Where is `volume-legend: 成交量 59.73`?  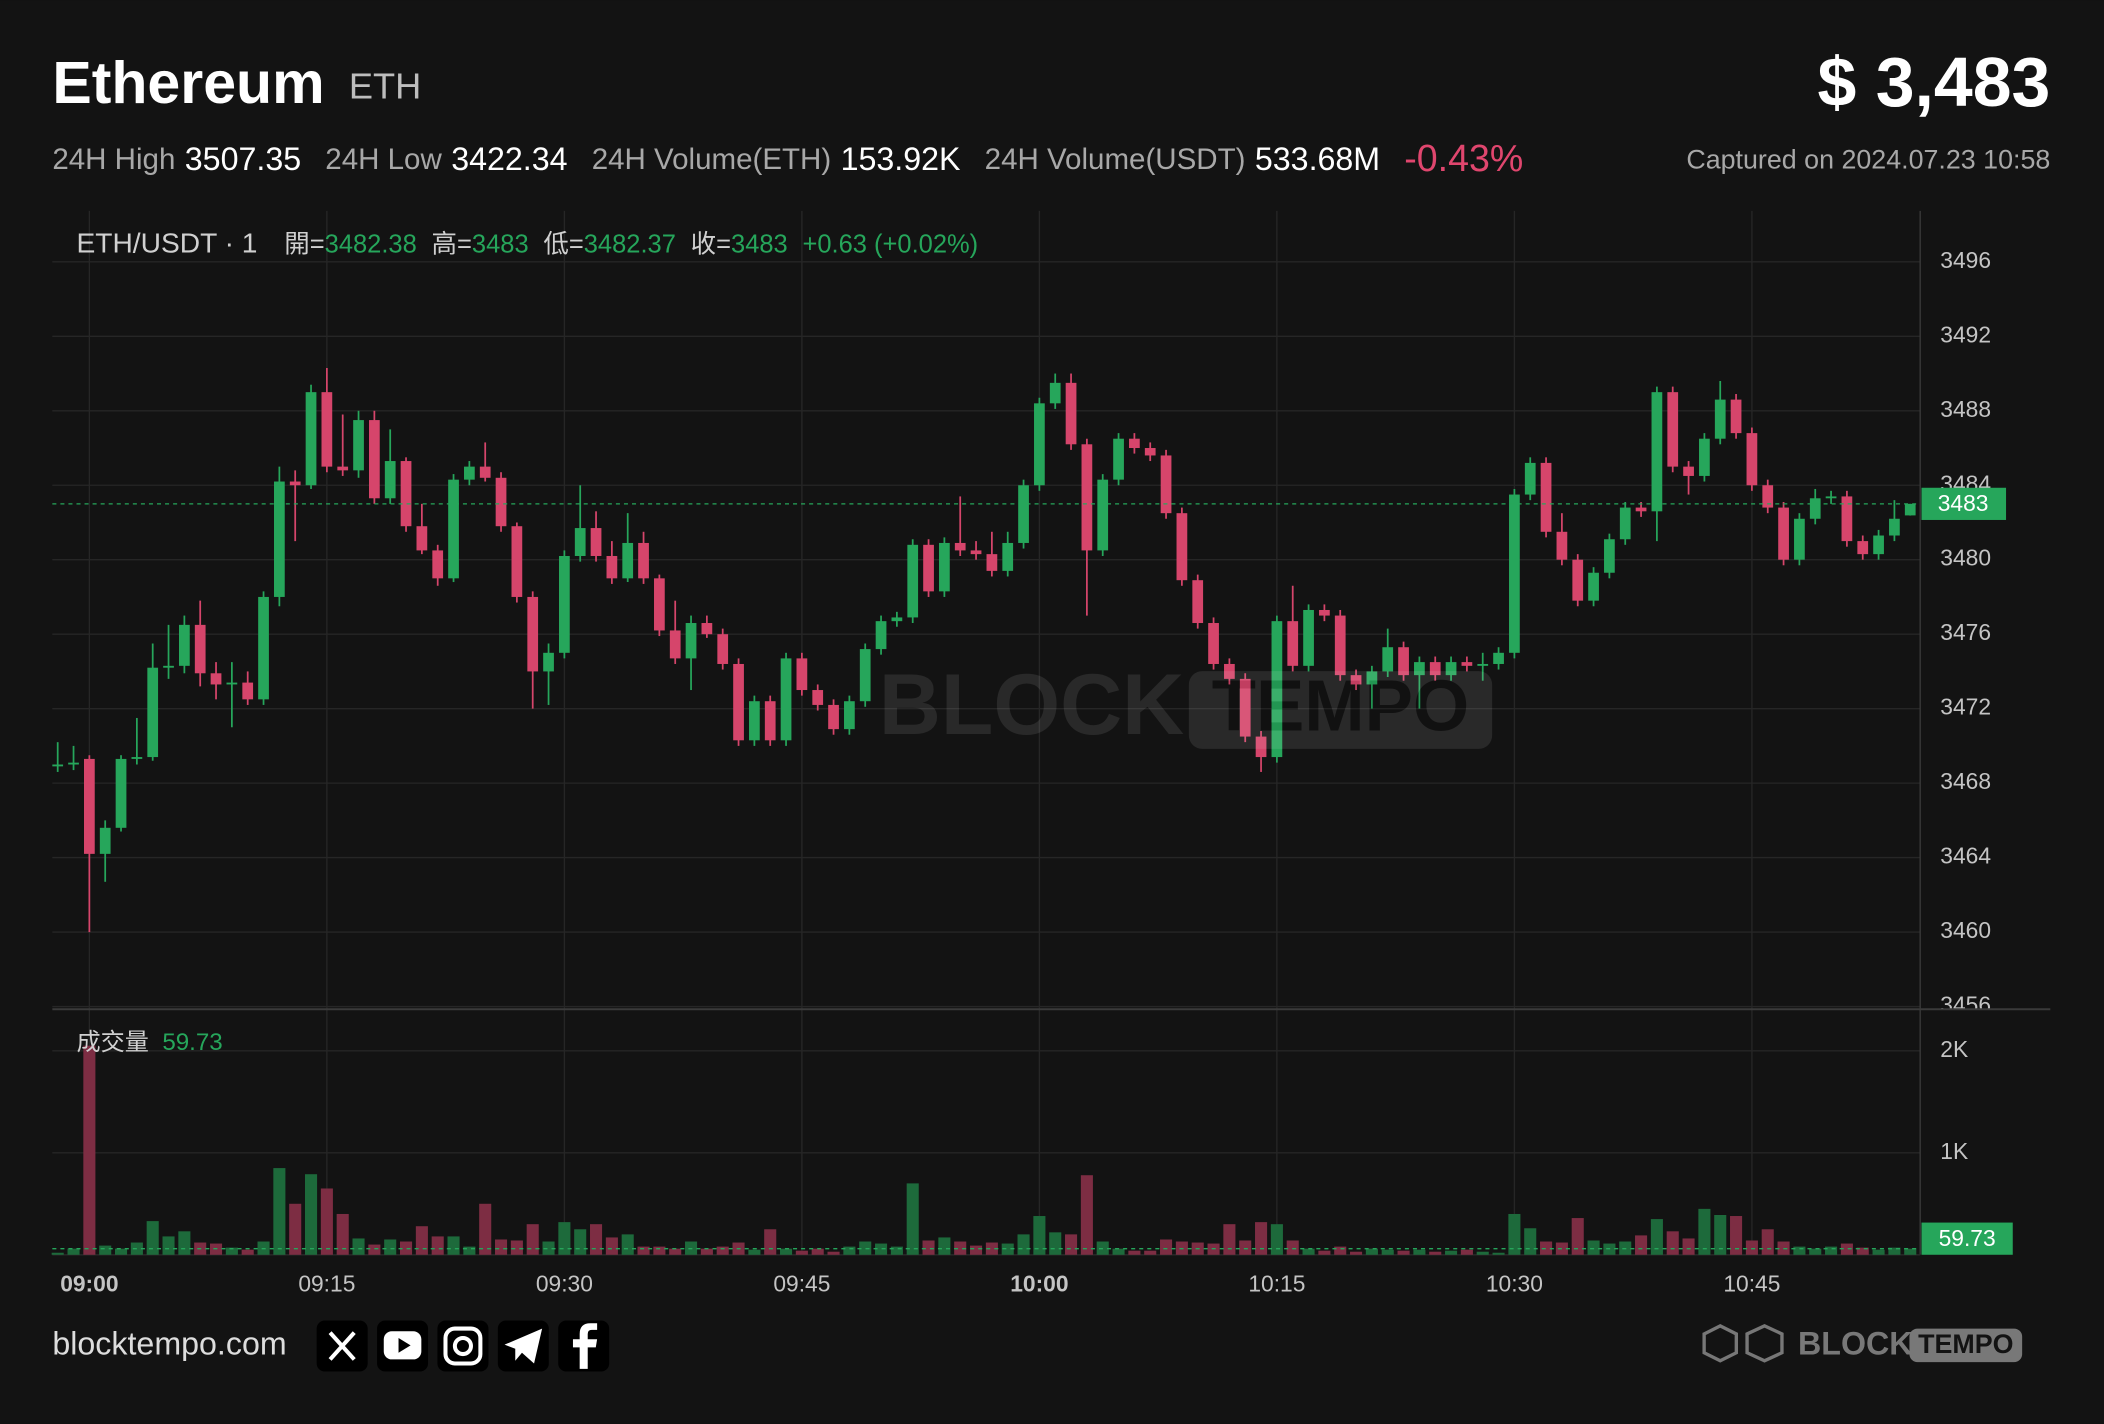 volume-legend: 成交量 59.73 is located at coordinates (149, 1042).